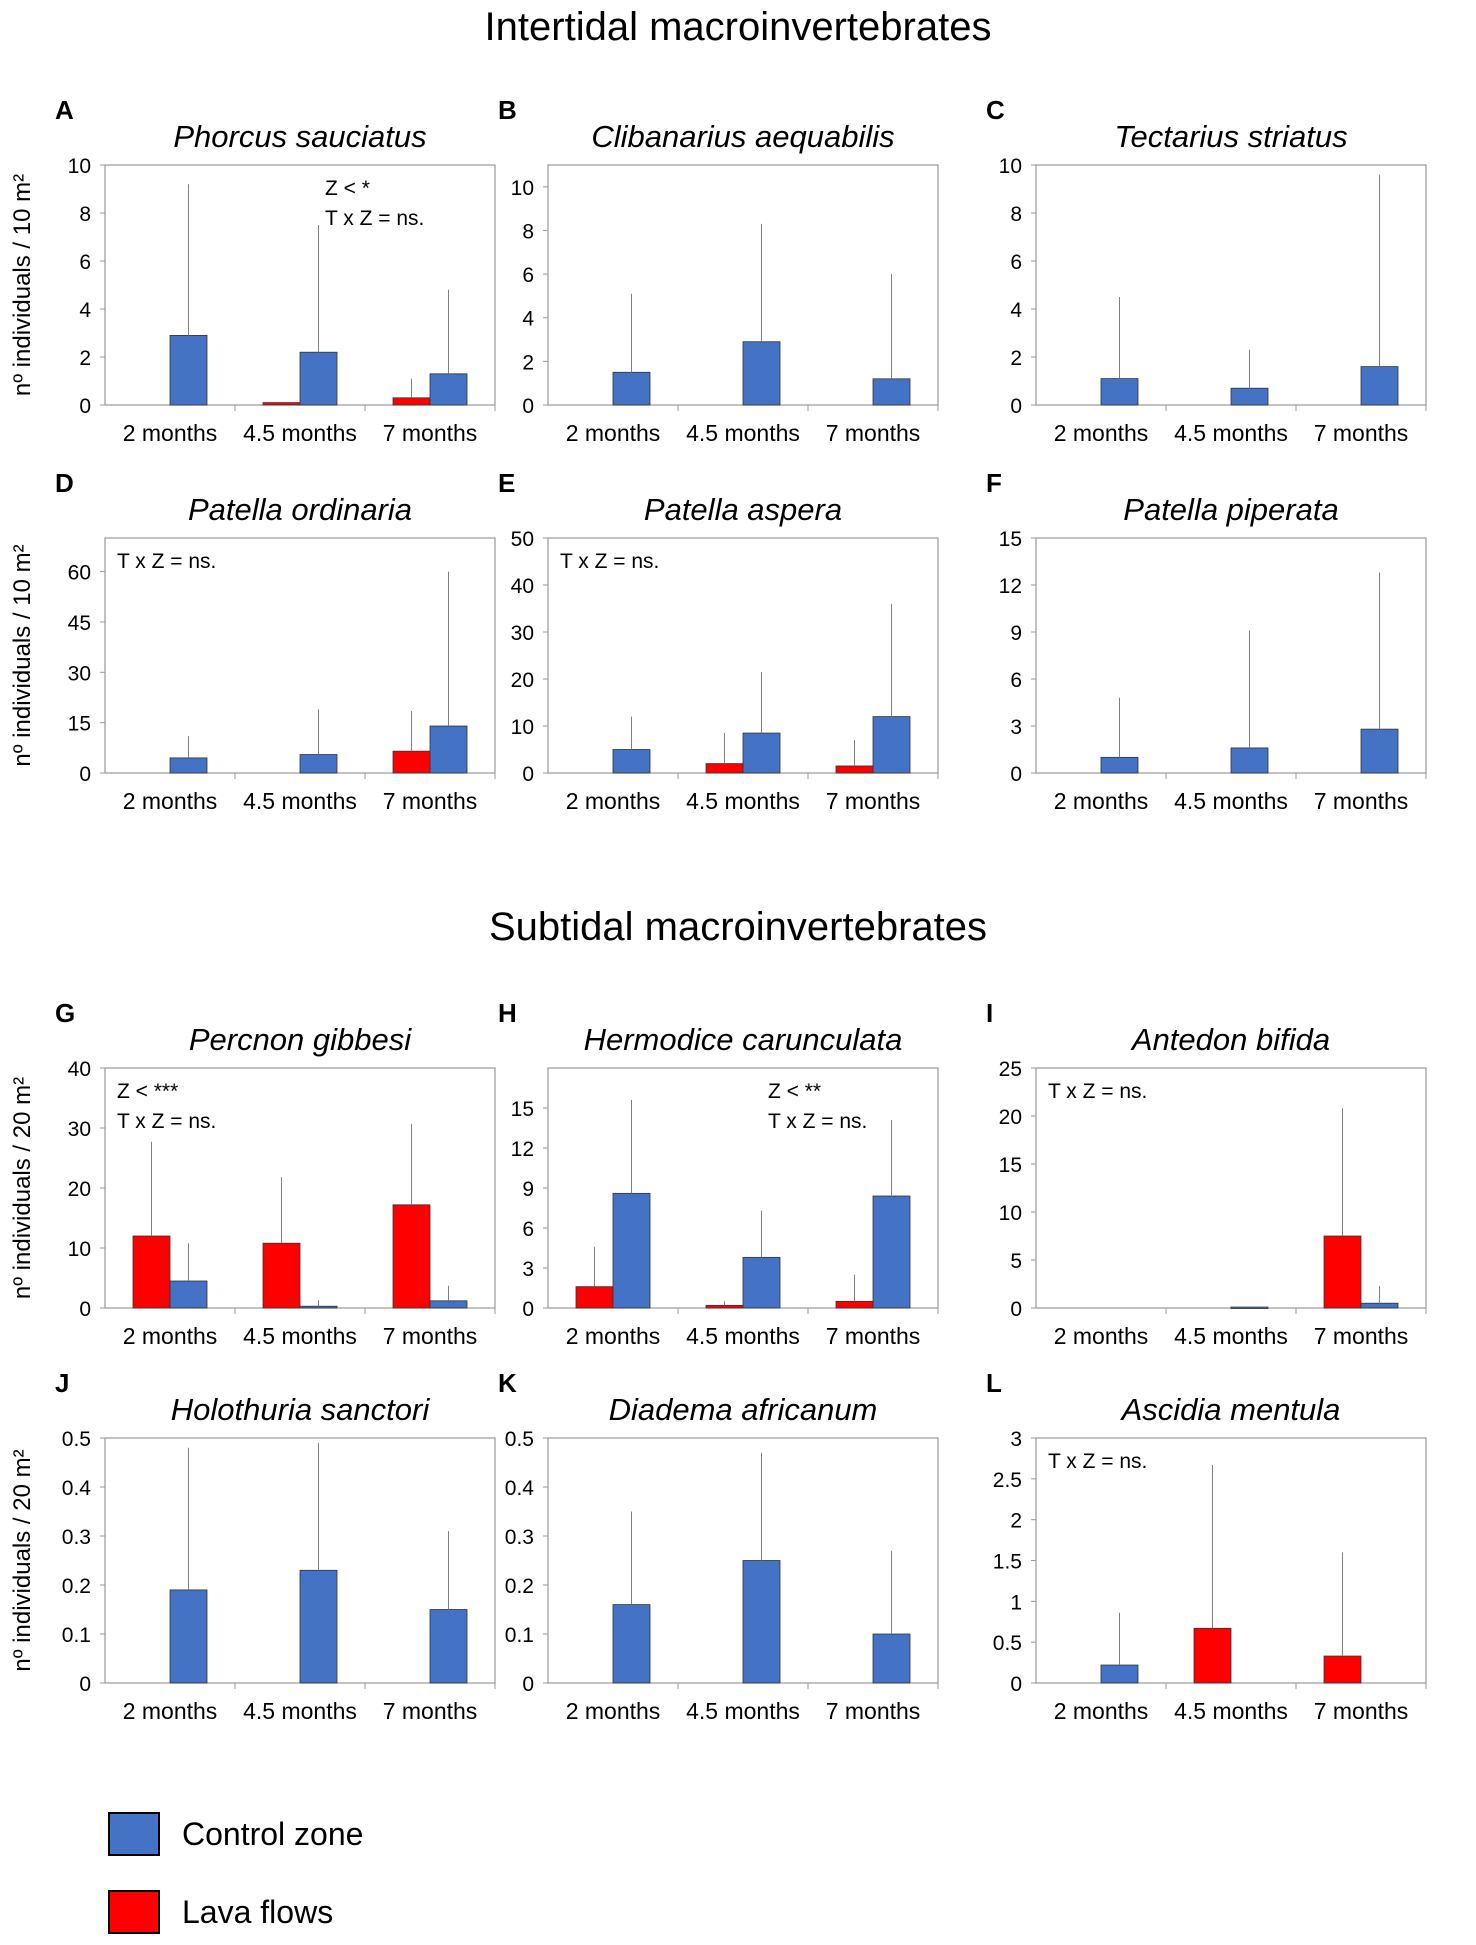 Image resolution: width=1476 pixels, height=1945 pixels. Describe the element at coordinates (994, 483) in the screenshot. I see `panel-letter: F` at that location.